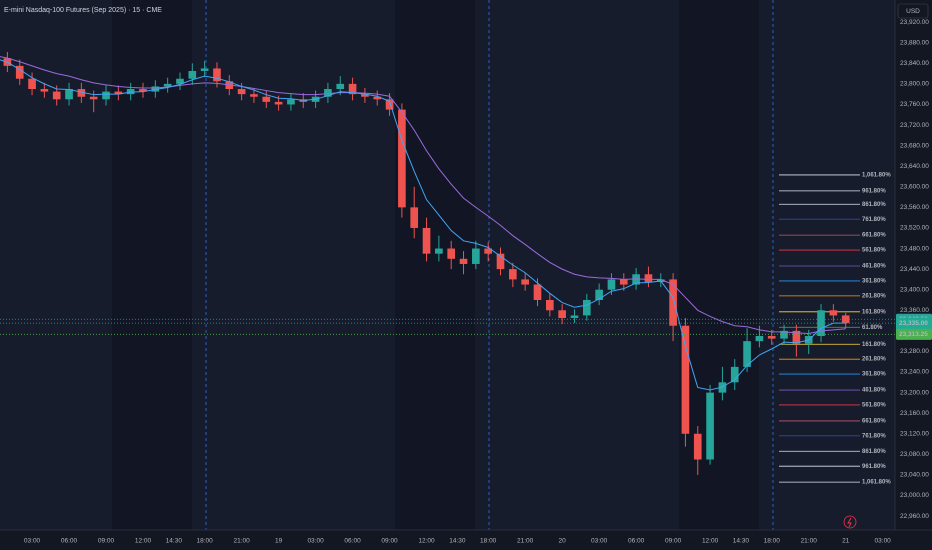 The width and height of the screenshot is (932, 550). Describe the element at coordinates (874, 296) in the screenshot. I see `fib-label: 261.80%` at that location.